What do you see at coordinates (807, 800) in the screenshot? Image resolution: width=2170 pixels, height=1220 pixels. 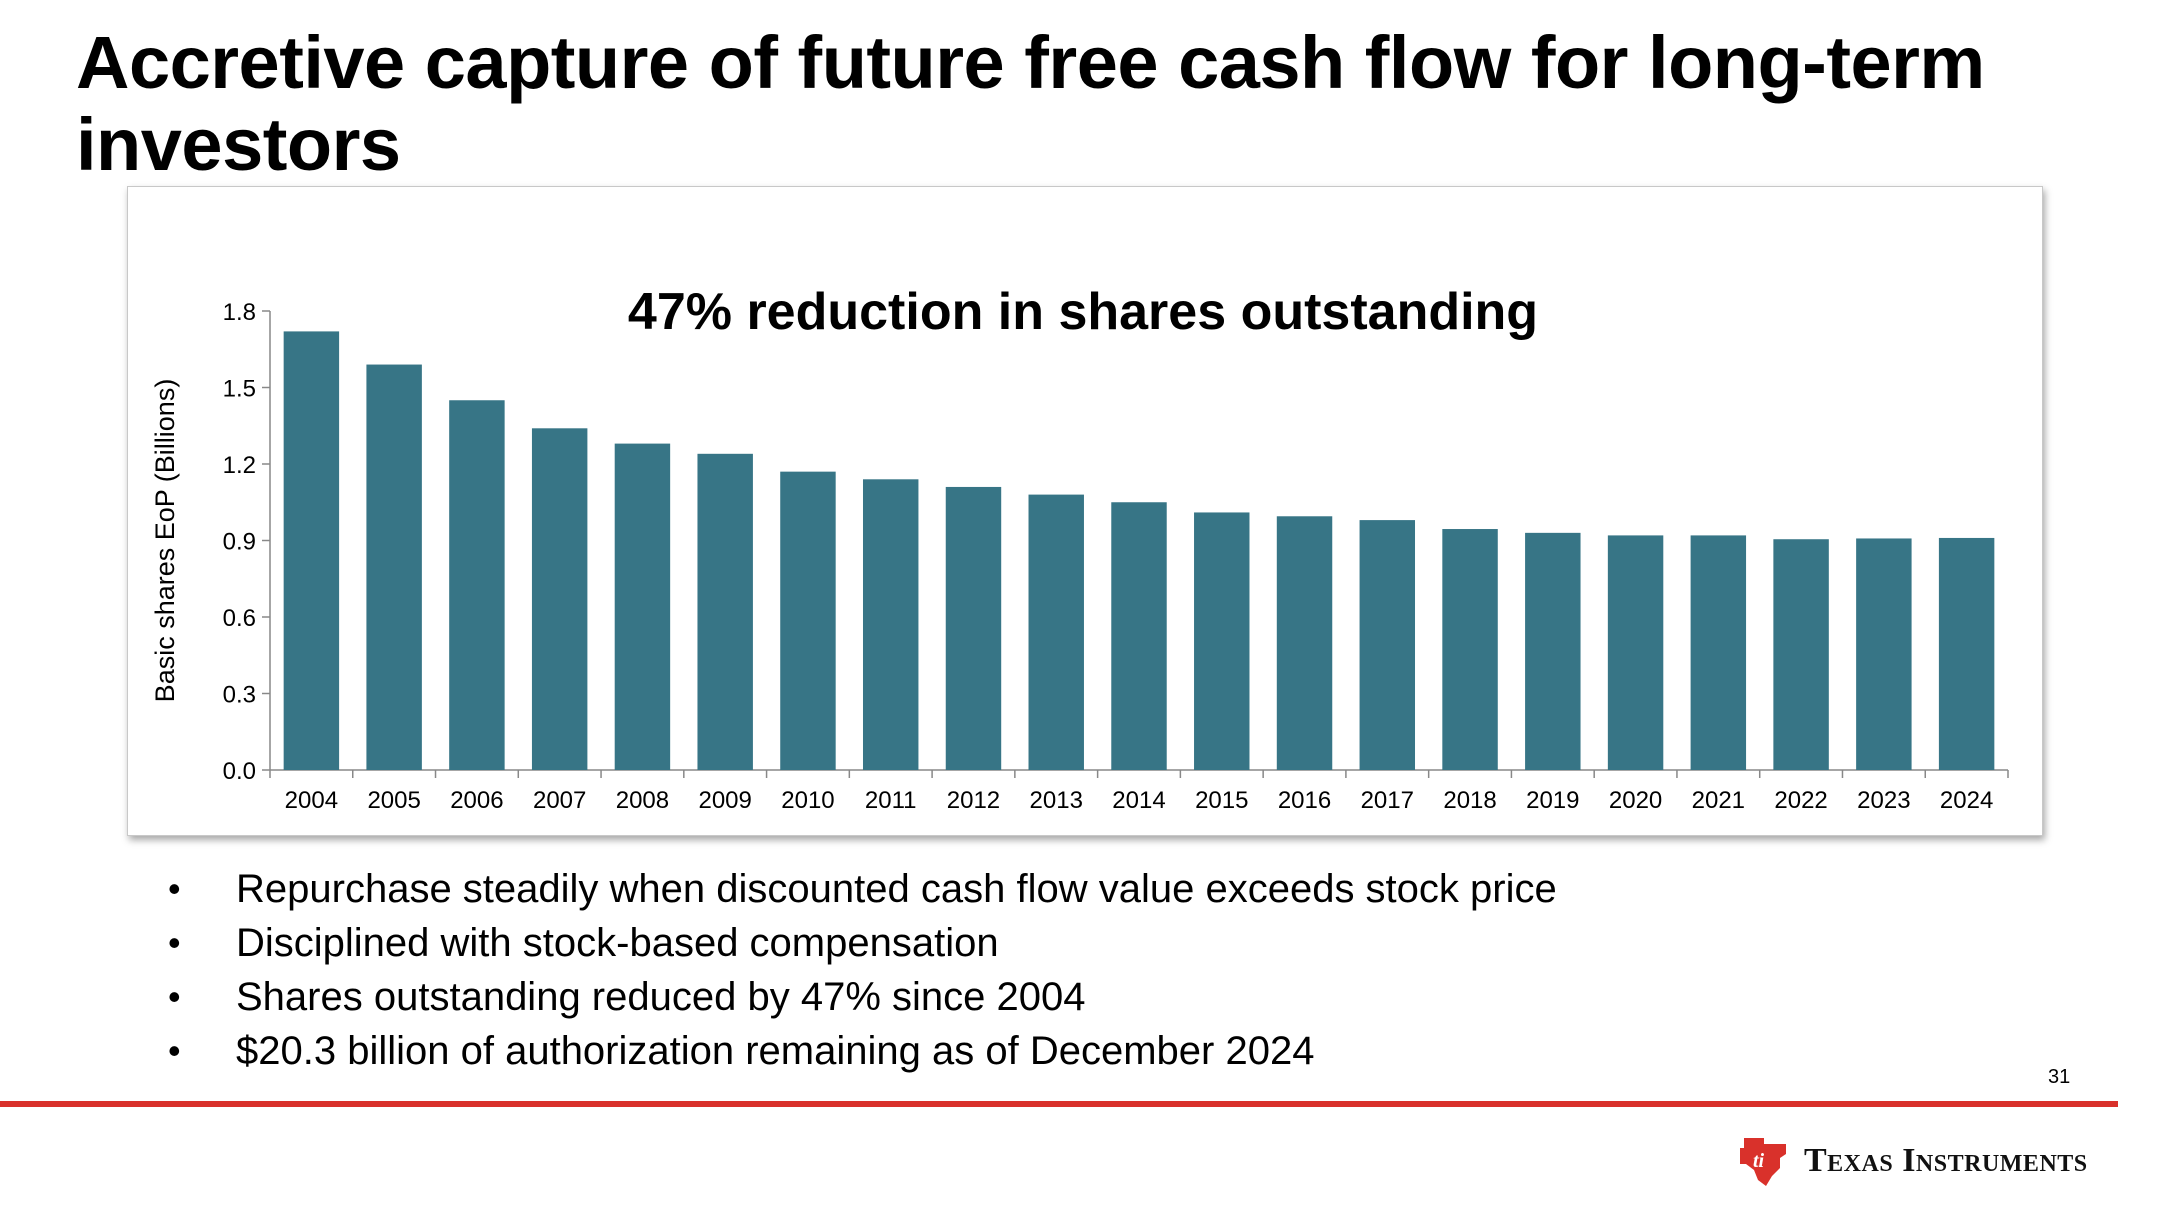 I see `x-tick-label: 2010` at bounding box center [807, 800].